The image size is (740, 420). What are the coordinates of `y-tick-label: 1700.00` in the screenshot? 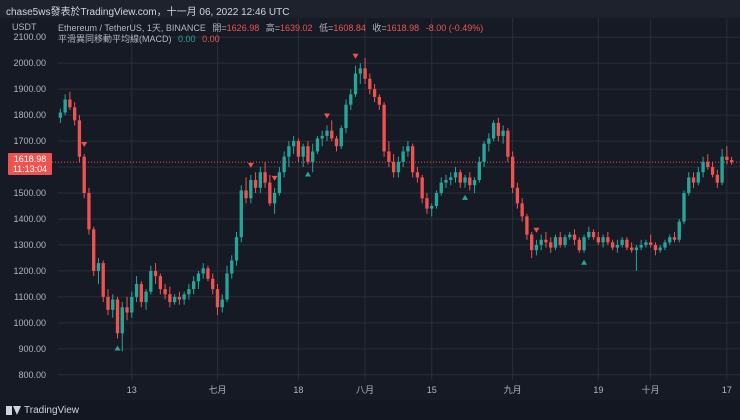 It's located at (29, 141).